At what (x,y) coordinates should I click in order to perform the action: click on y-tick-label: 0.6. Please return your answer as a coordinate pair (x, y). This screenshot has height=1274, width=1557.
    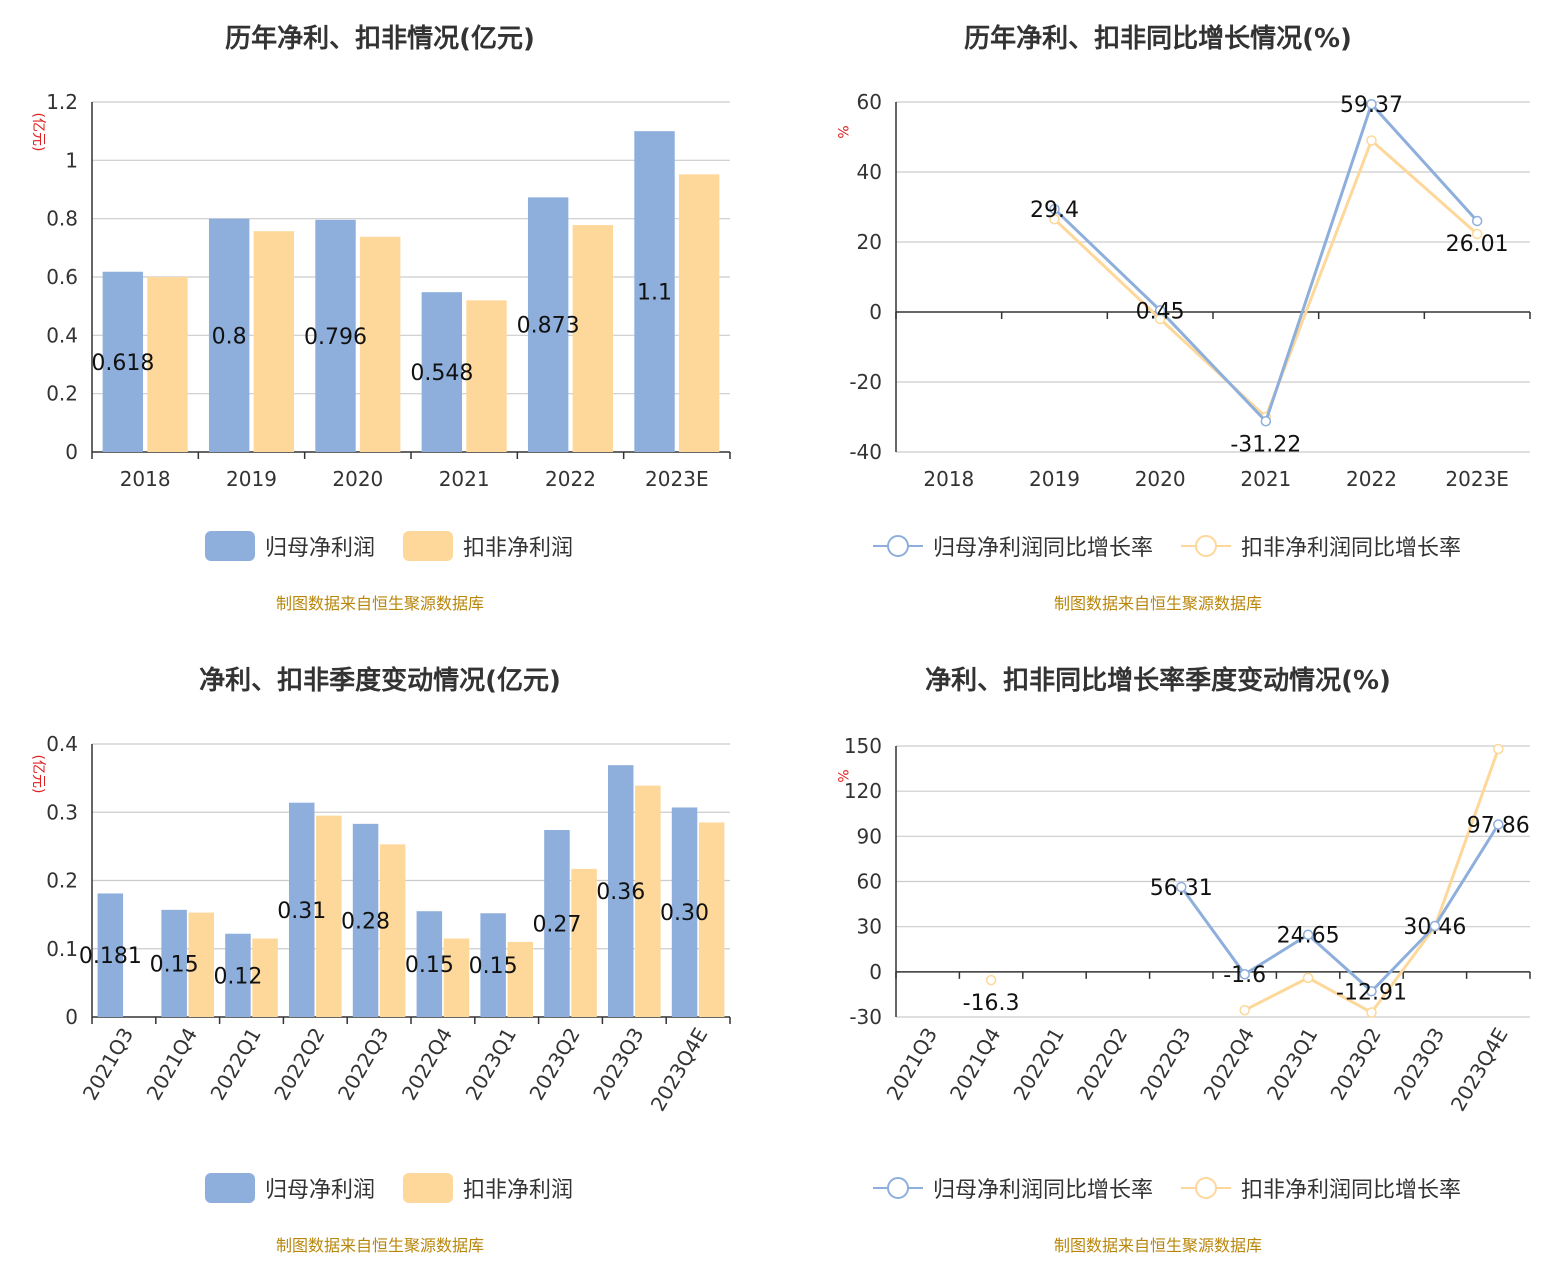
    Looking at the image, I should click on (62, 277).